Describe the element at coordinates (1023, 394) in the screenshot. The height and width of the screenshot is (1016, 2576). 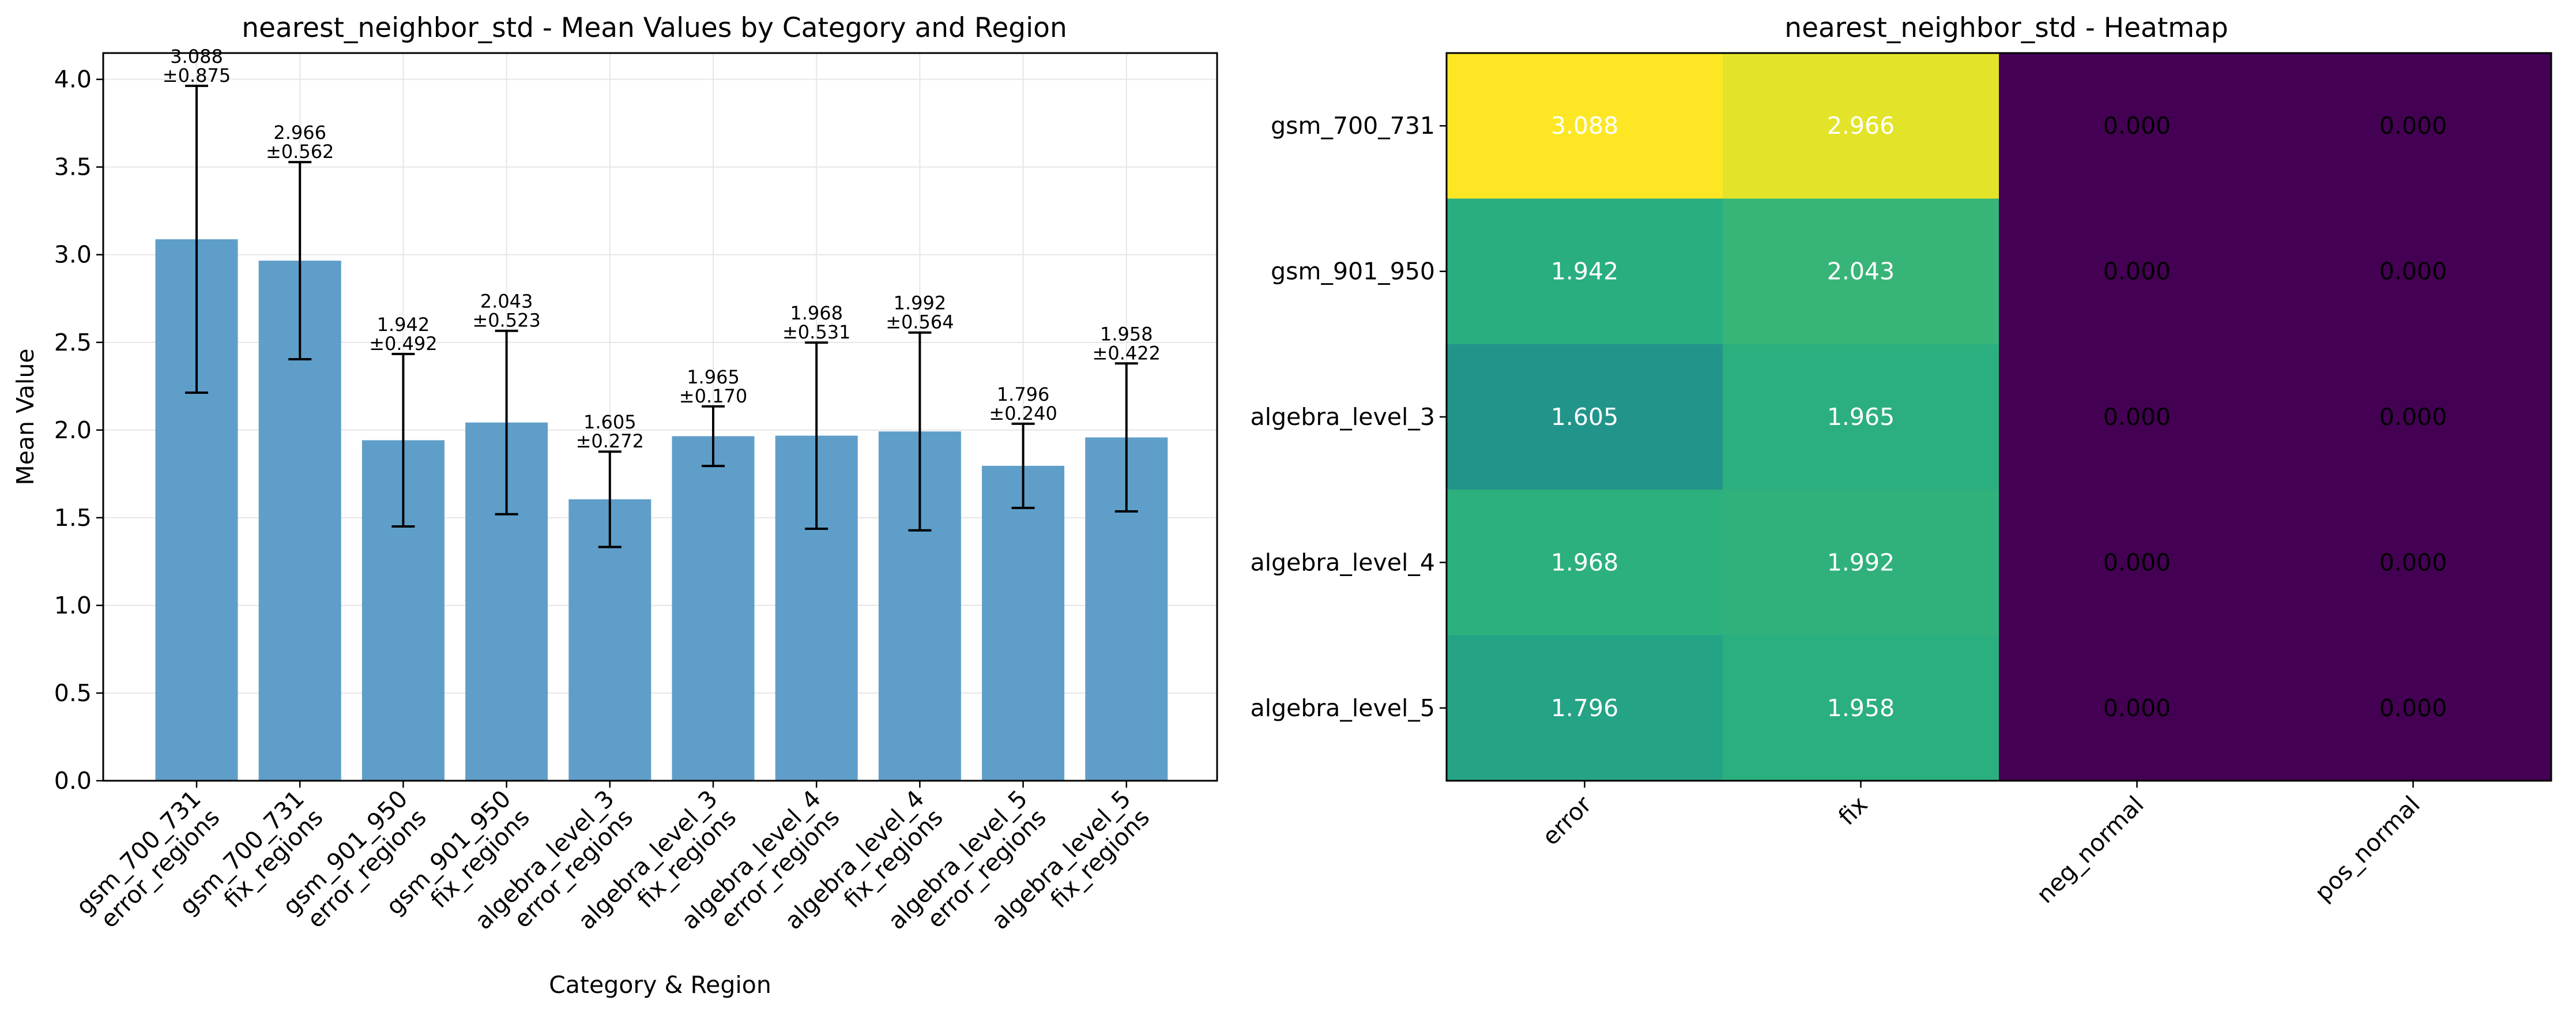
I see `bar-value-label: 1.796` at that location.